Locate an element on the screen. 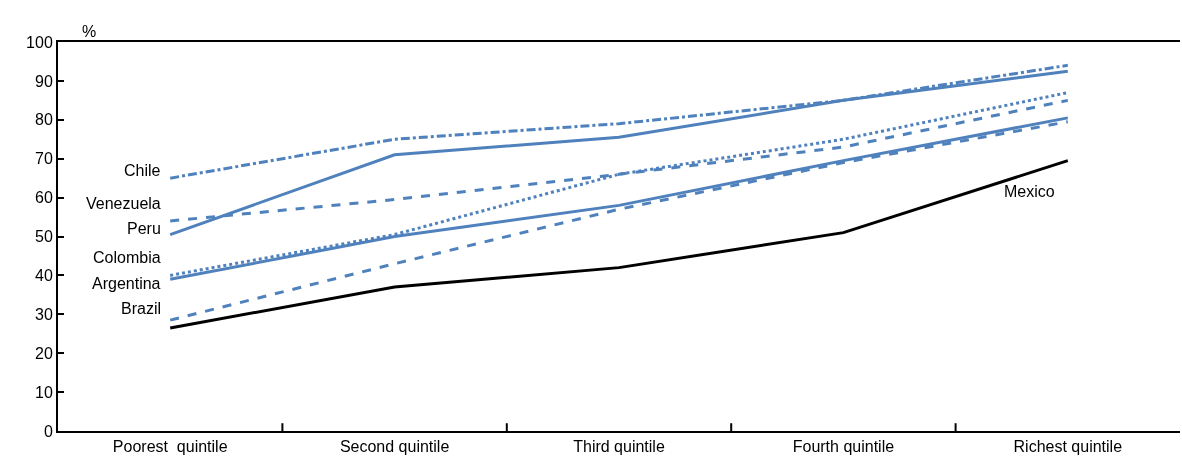 The image size is (1182, 461). x-tick-label: Poorest quintile is located at coordinates (170, 447).